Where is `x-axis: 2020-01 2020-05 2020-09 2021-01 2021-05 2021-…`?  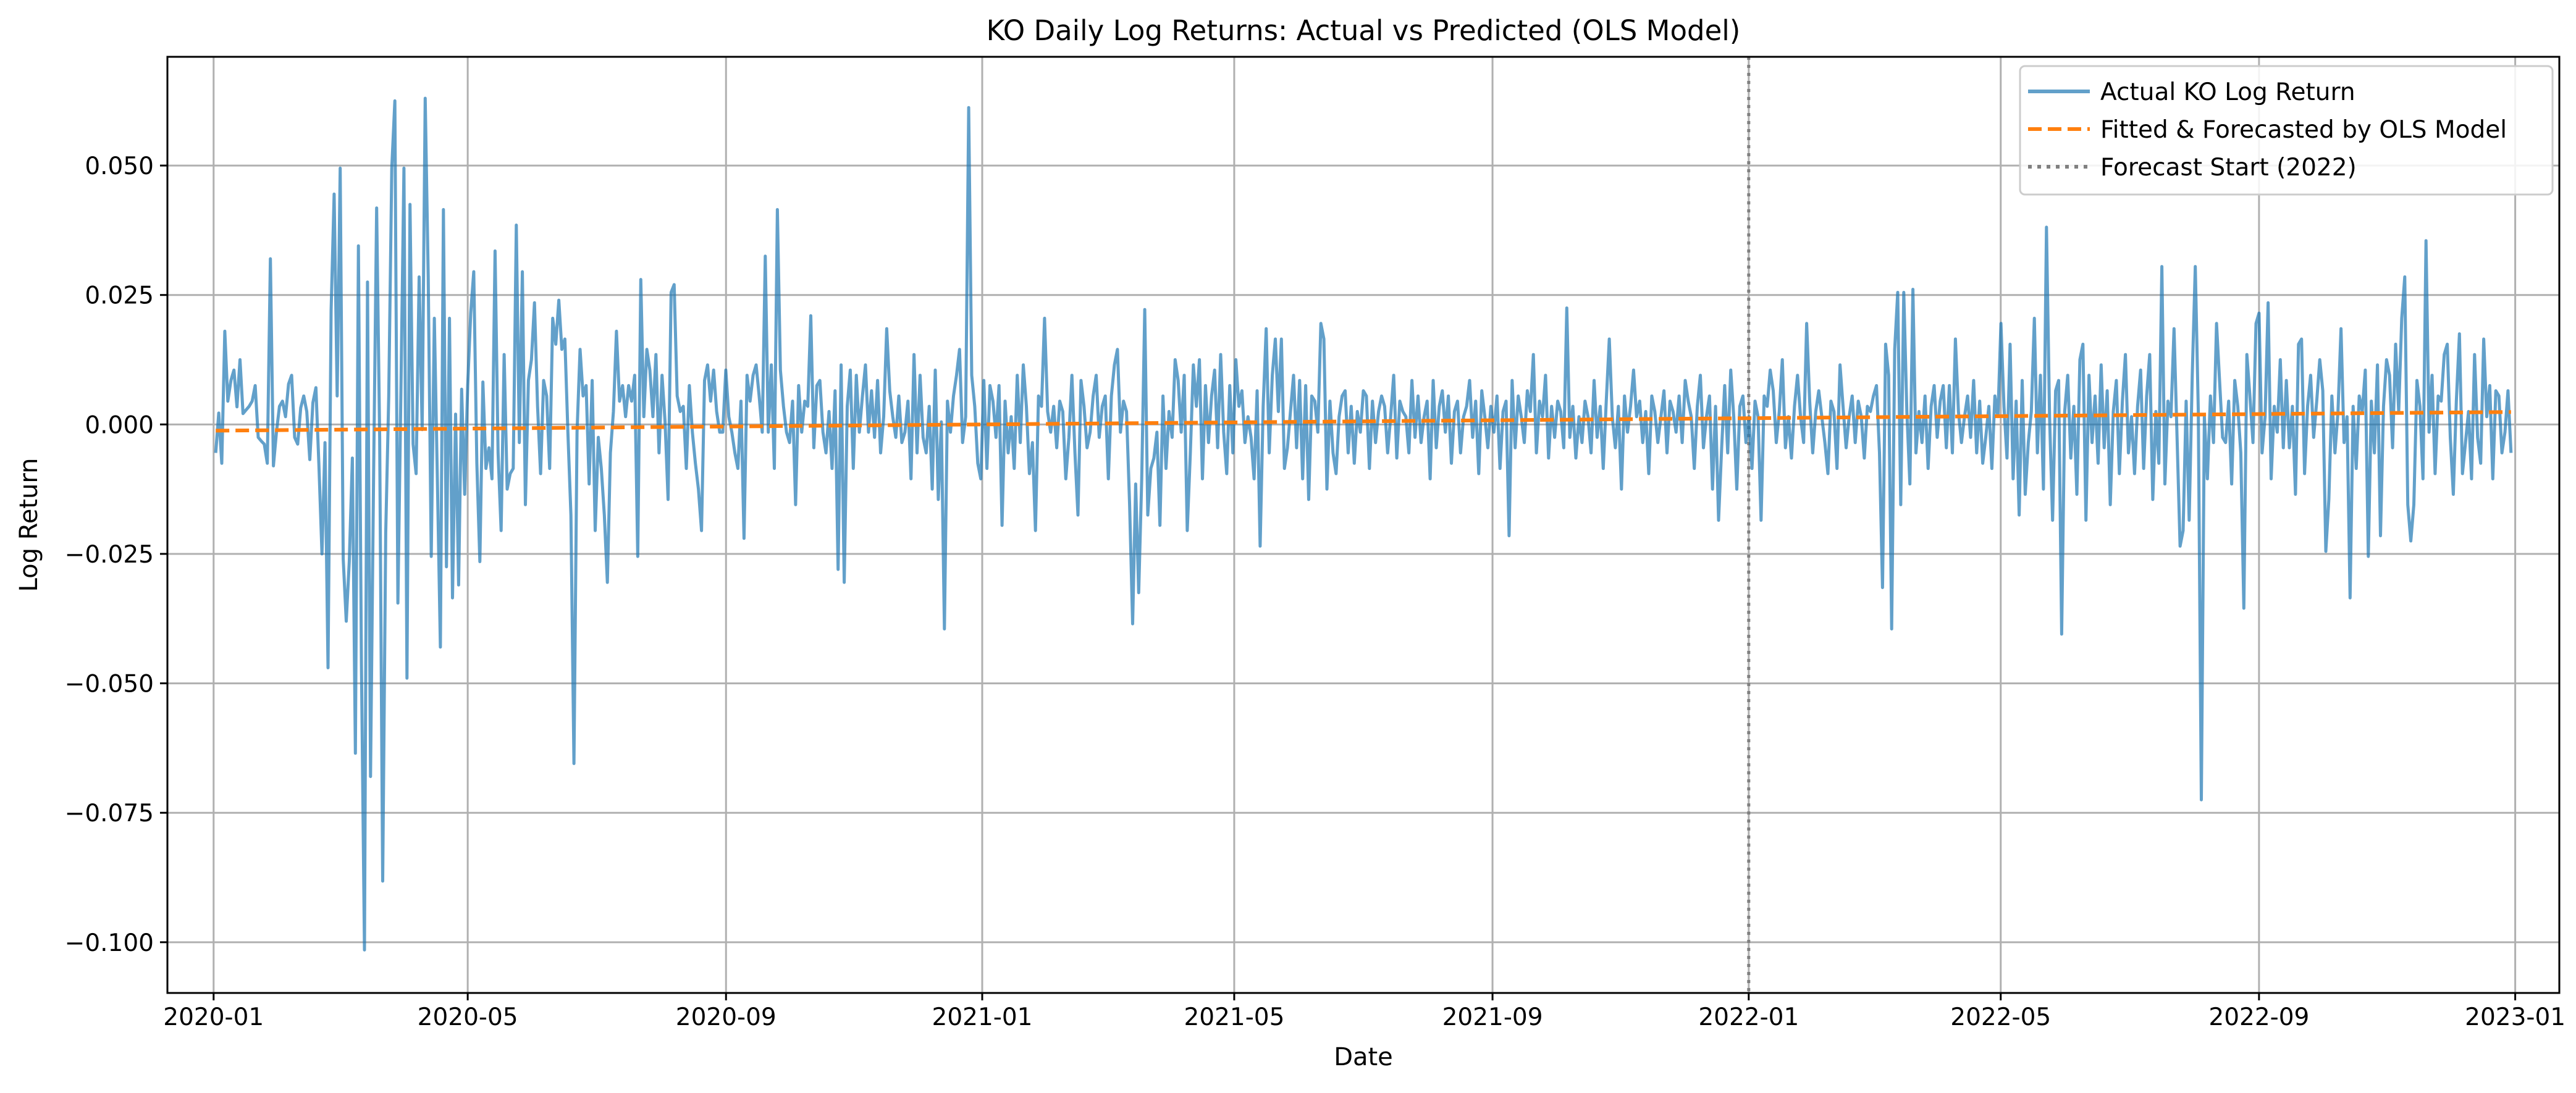 x-axis: 2020-01 2020-05 2020-09 2021-01 2021-05 2021-… is located at coordinates (1364, 1012).